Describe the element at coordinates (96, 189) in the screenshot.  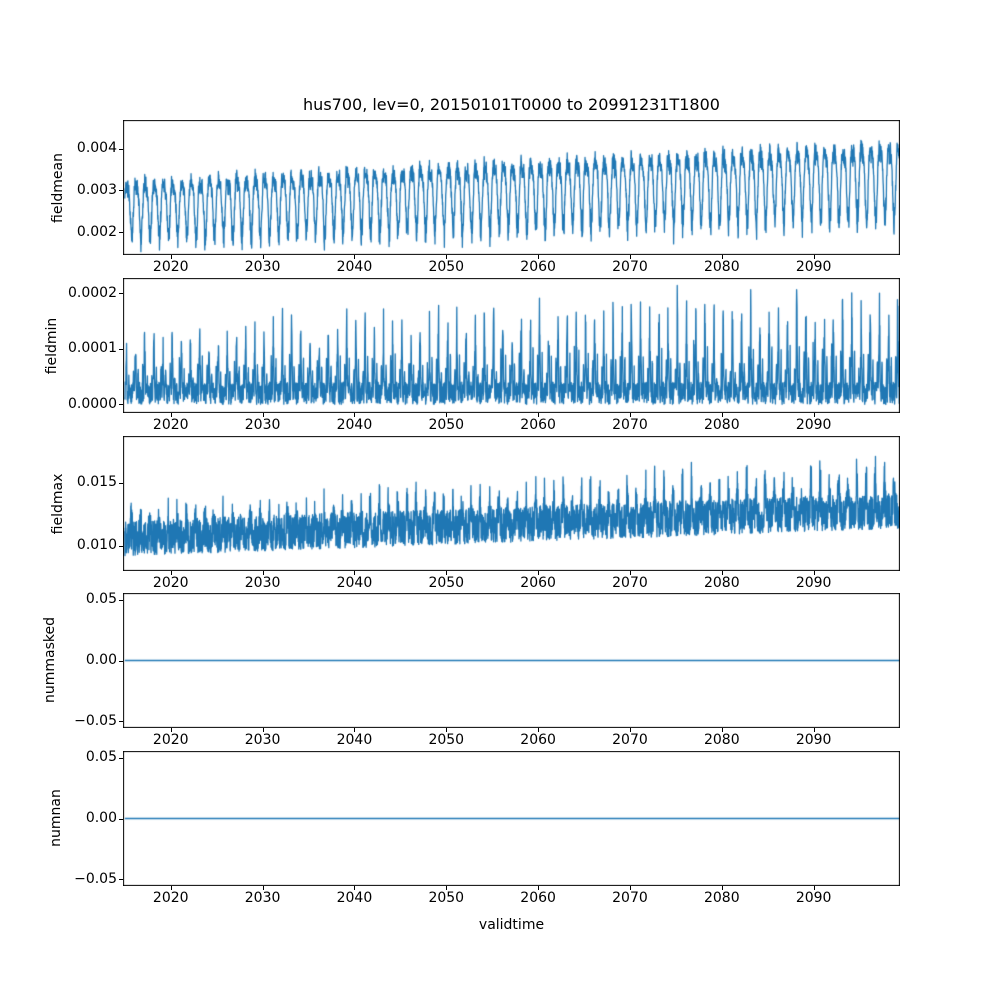
I see `y-tick-label: 0.003` at that location.